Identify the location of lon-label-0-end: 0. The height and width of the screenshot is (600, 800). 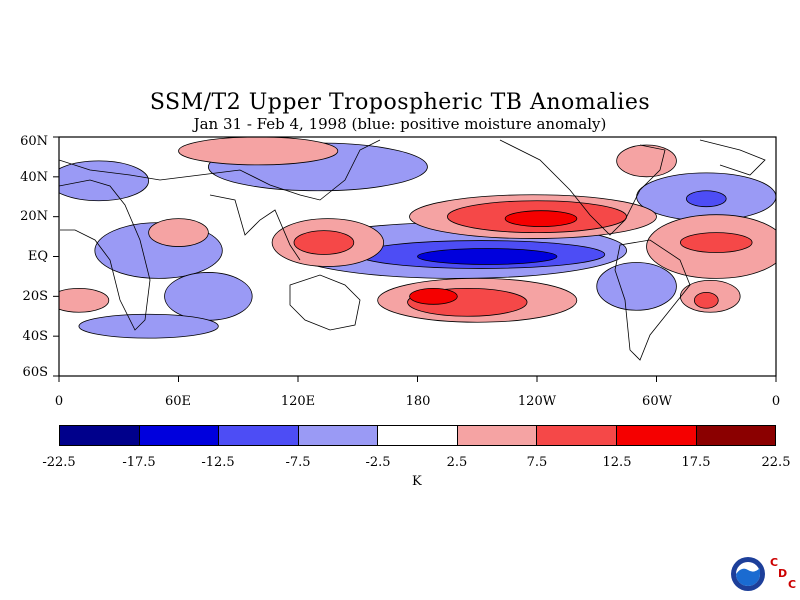
(776, 401).